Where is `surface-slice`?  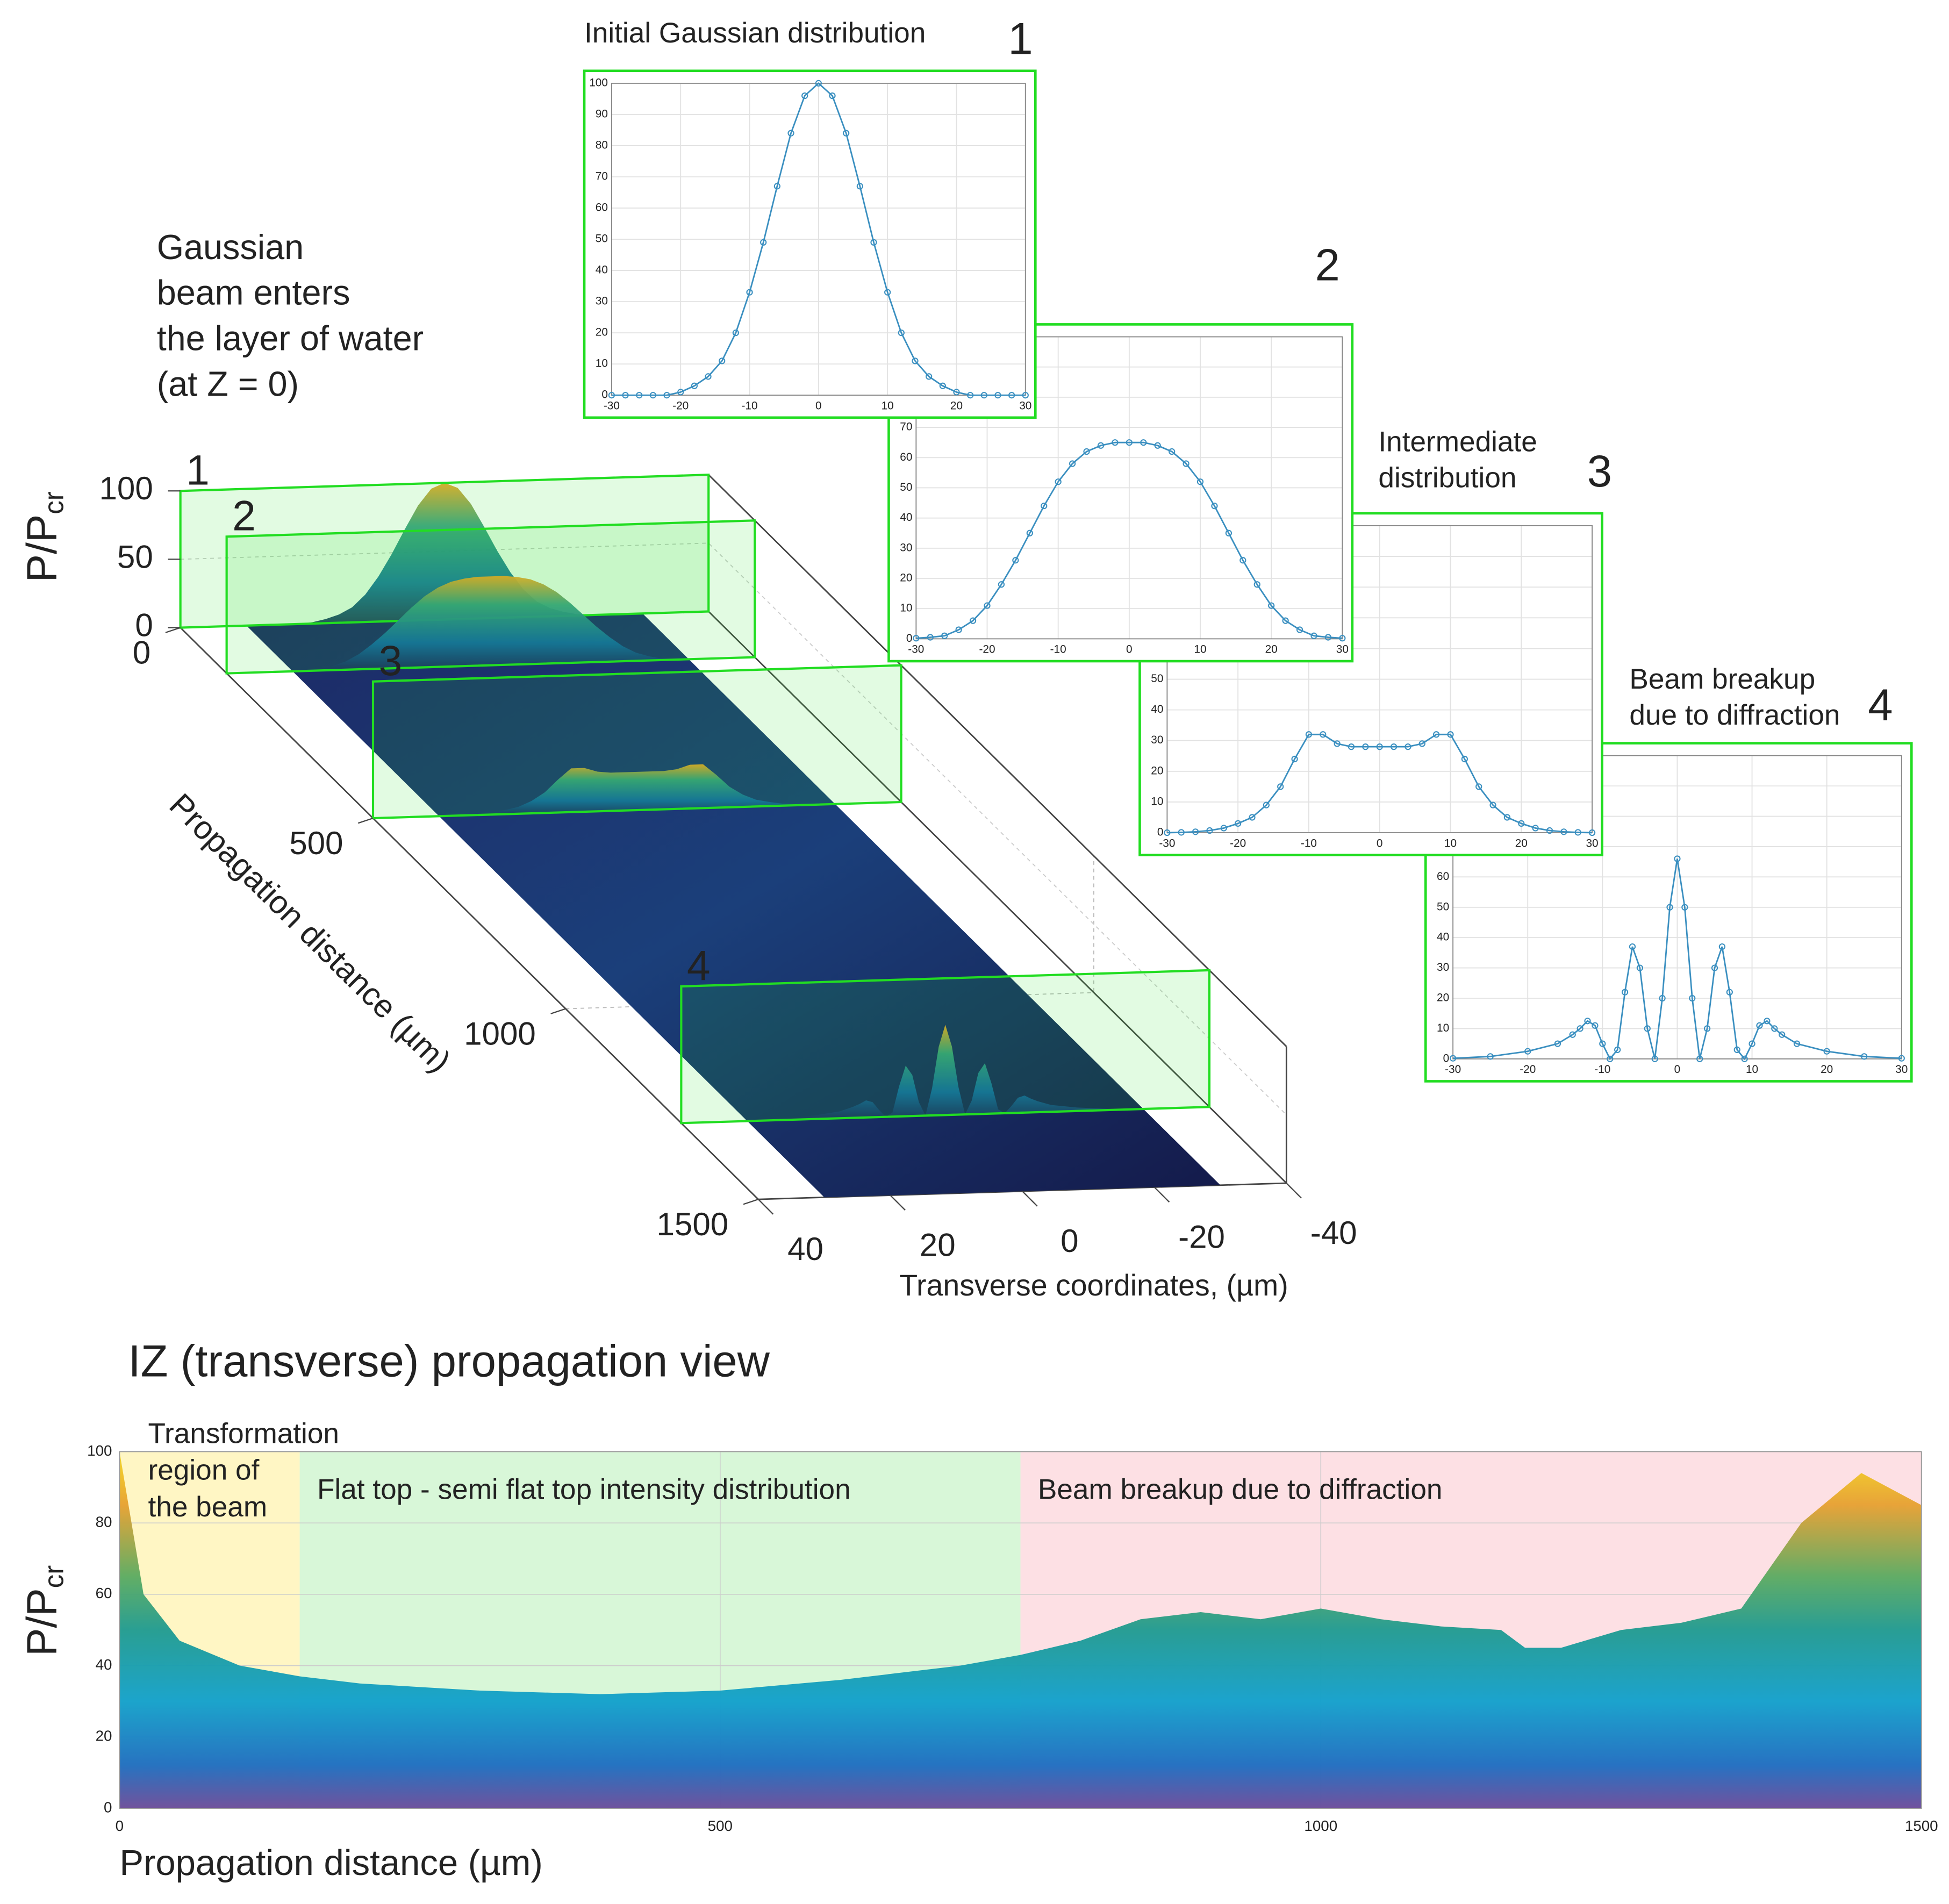
surface-slice is located at coordinates (945, 1073).